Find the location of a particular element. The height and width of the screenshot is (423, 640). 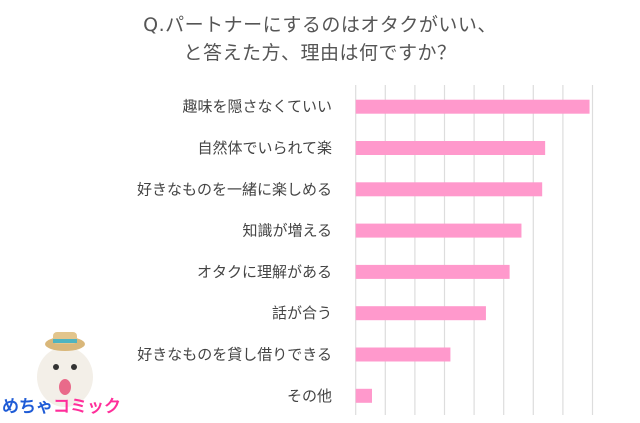

category-label: 好きなものを貸し借りできる is located at coordinates (234, 355).